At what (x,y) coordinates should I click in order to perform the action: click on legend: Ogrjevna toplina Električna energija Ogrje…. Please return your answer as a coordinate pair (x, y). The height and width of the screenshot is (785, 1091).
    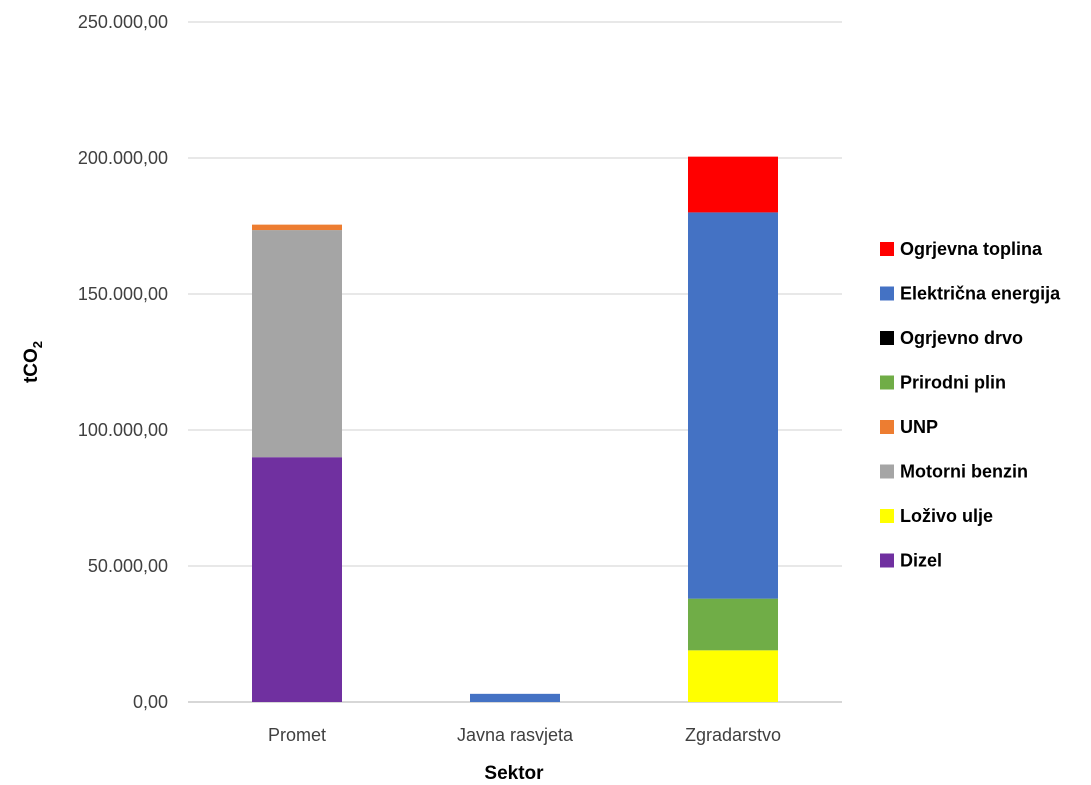
    Looking at the image, I should click on (970, 405).